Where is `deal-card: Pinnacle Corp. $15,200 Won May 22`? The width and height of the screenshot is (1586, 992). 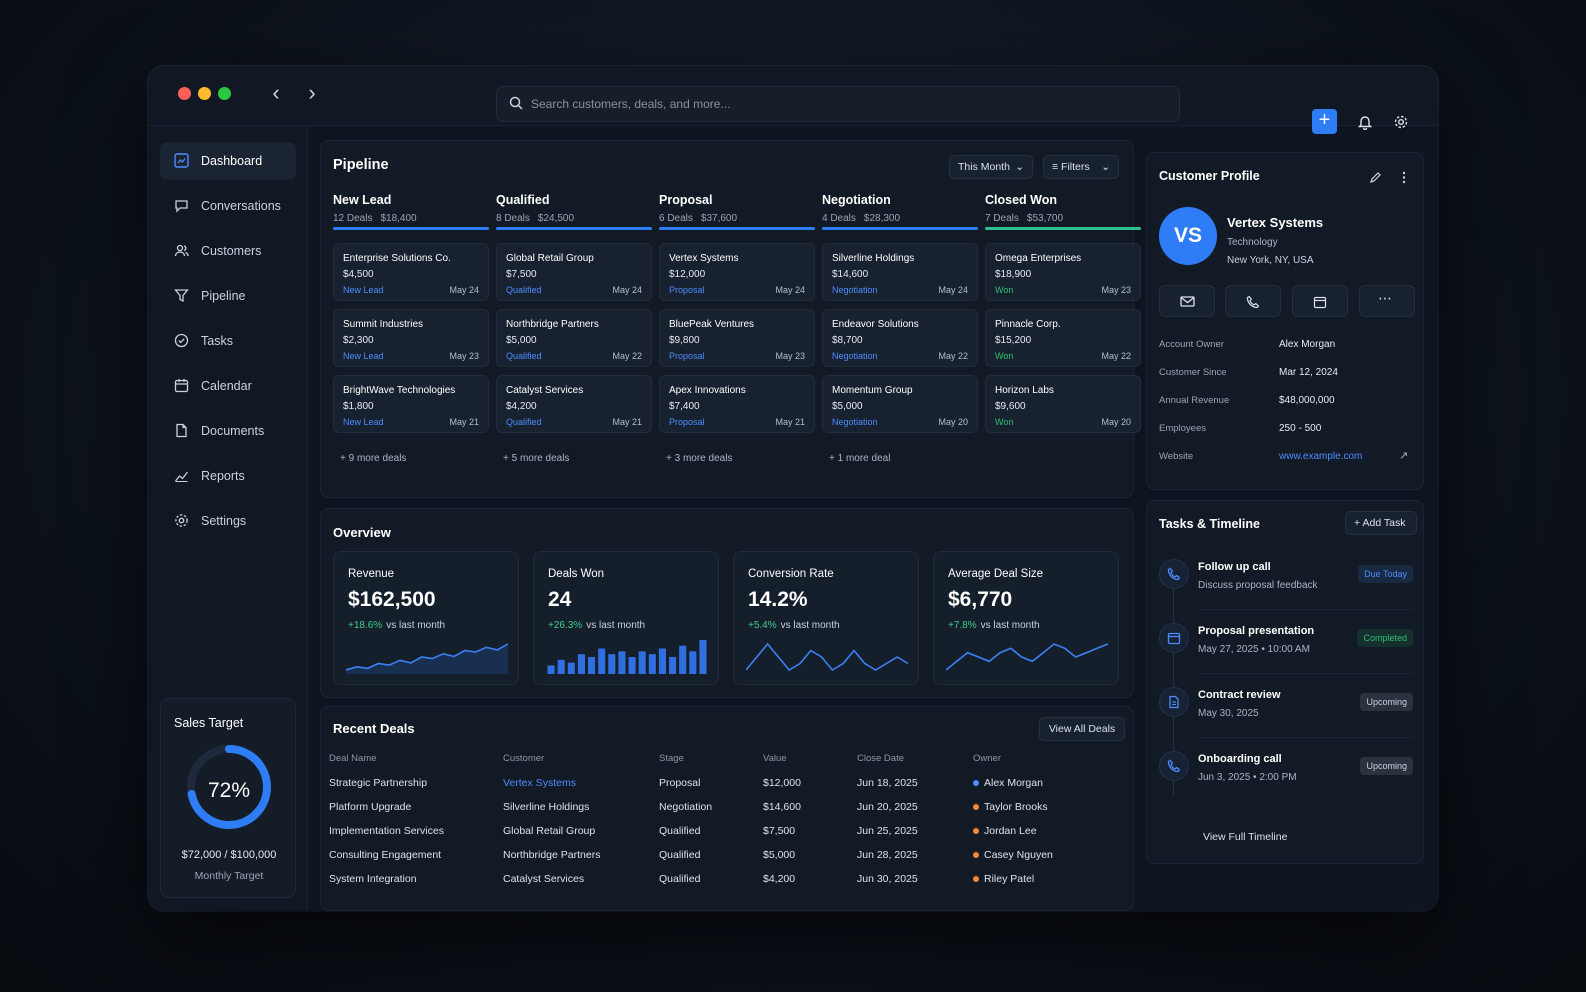
deal-card: Pinnacle Corp. $15,200 Won May 22 is located at coordinates (1063, 338).